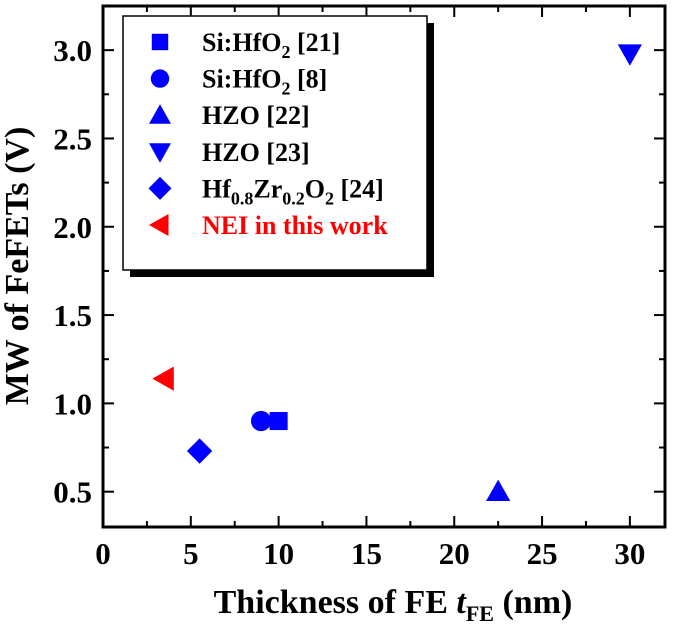 The height and width of the screenshot is (625, 685). I want to click on y-tick-label: 3.0, so click(72, 50).